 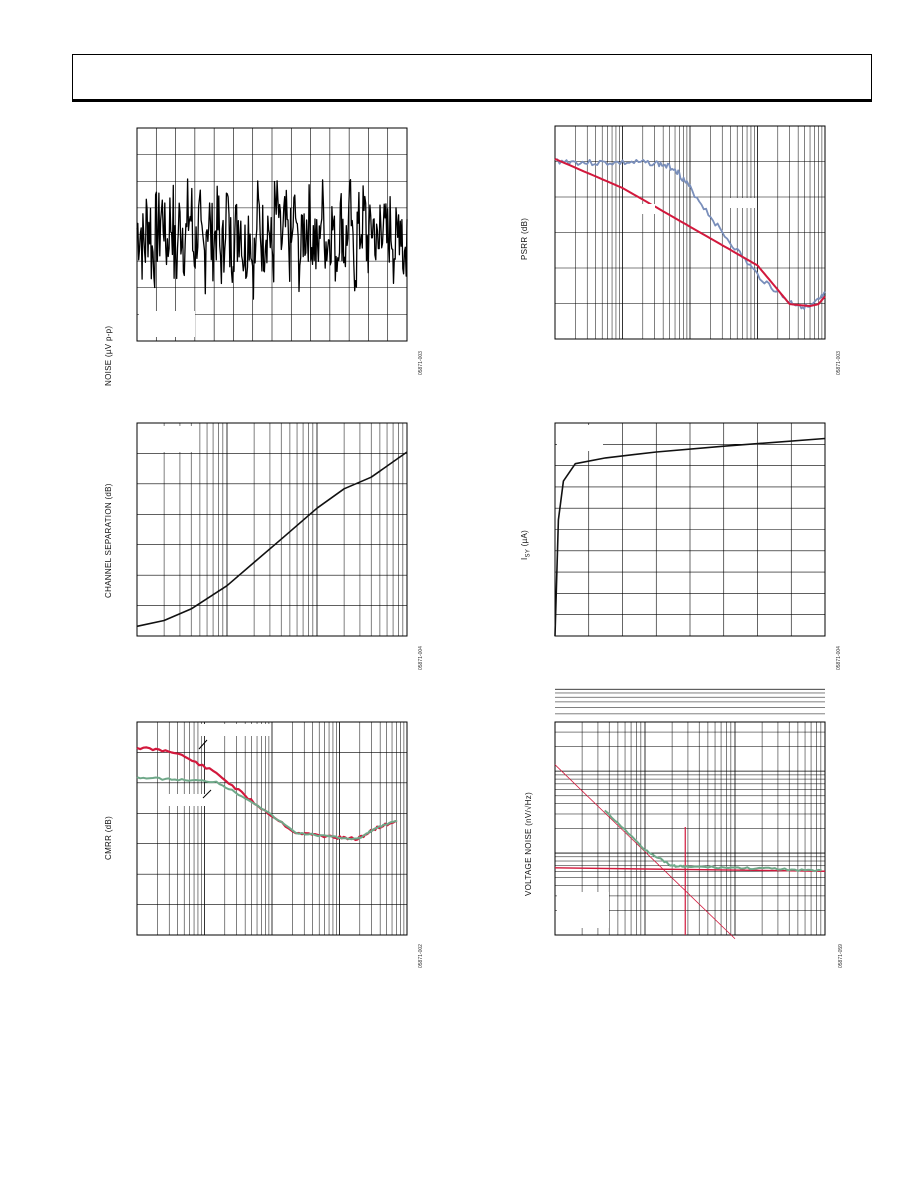 I want to click on cmrr-y-axis-label: CMRR (dB), so click(x=108, y=837).